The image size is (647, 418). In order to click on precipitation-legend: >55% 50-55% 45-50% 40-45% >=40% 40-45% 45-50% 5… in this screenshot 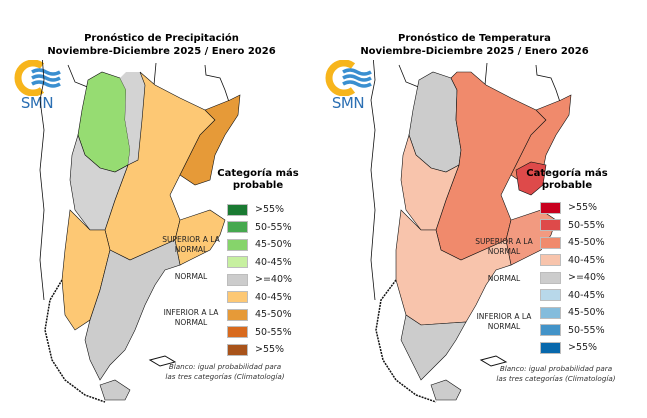, I will do `click(259, 280)`.